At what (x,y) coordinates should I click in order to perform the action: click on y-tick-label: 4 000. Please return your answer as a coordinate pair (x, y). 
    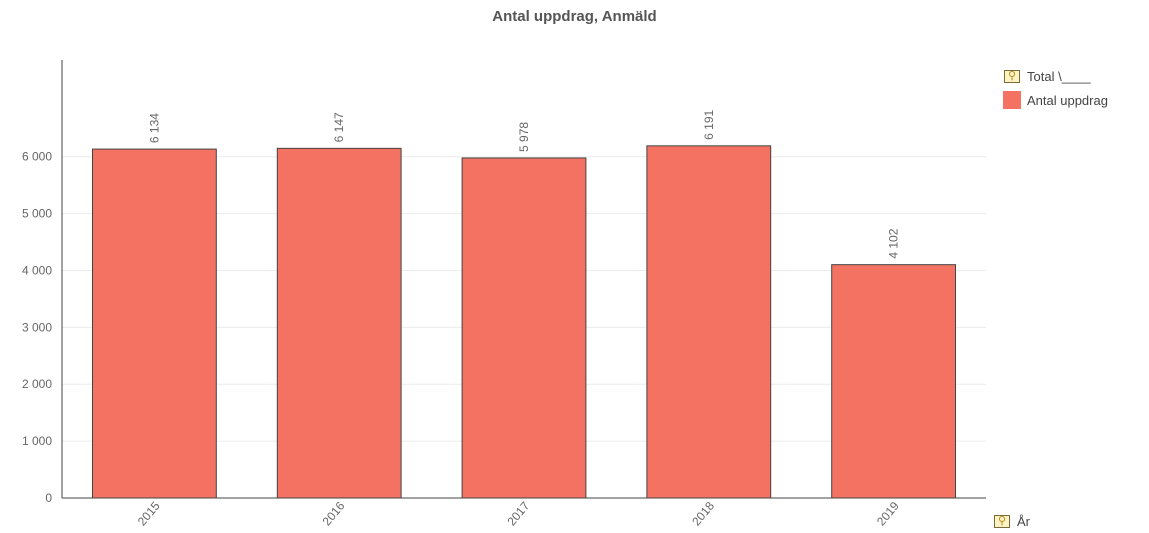
    Looking at the image, I should click on (37, 270).